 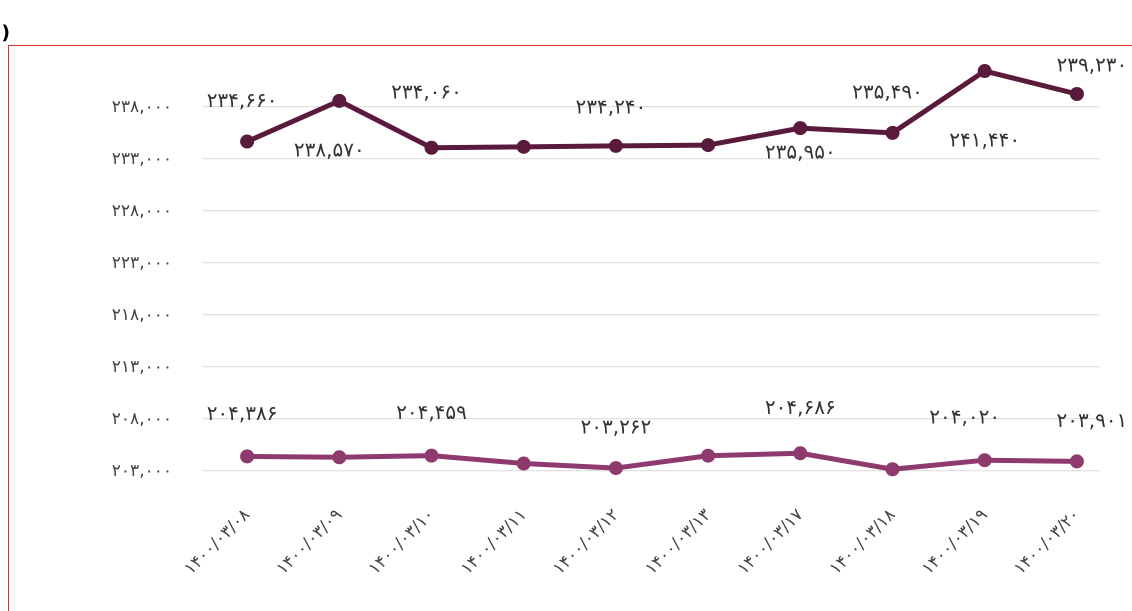 What do you see at coordinates (610, 106) in the screenshot?
I see `data-label: ۲۳۴,۲۴۰` at bounding box center [610, 106].